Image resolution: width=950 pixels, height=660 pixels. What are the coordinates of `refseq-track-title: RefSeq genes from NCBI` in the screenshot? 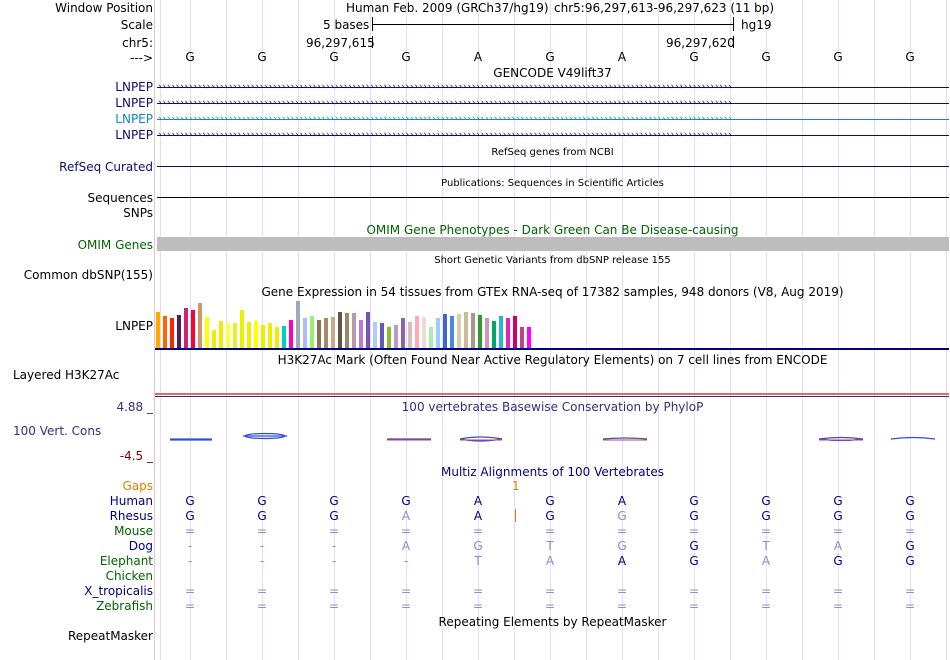 It's located at (552, 152).